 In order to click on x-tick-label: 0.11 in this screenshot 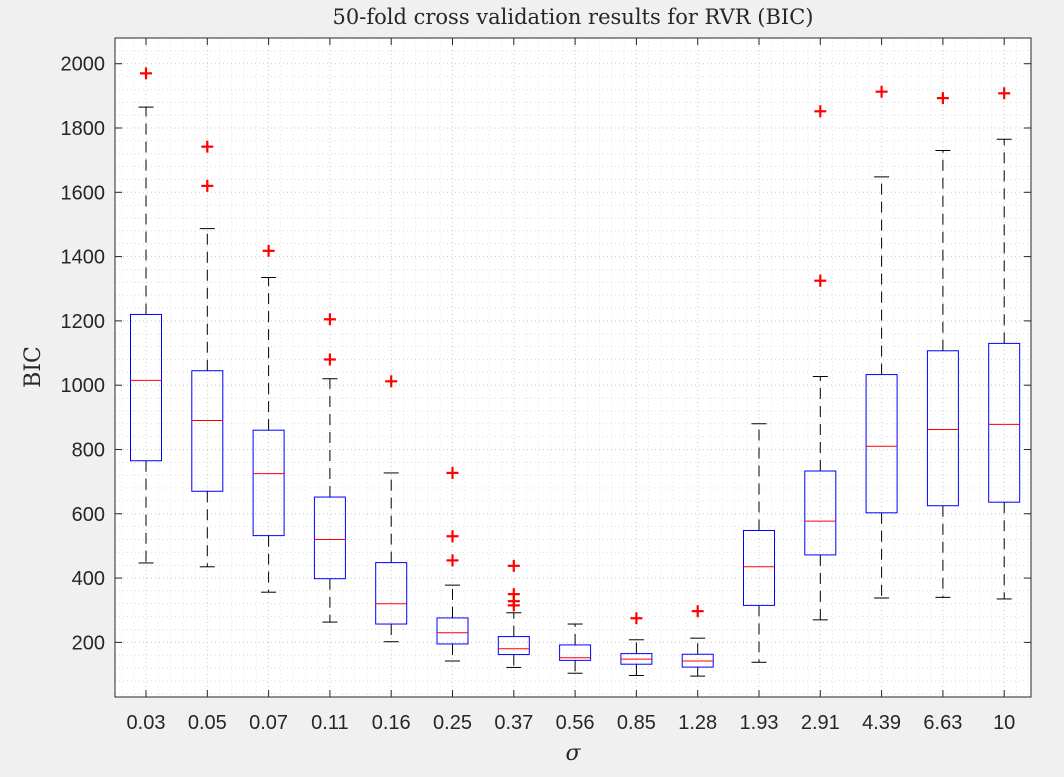, I will do `click(329, 723)`.